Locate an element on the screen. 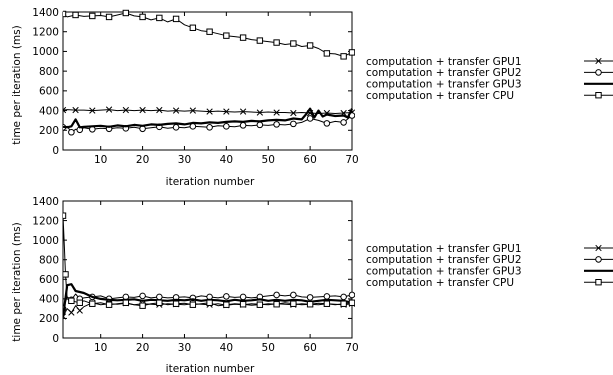  bottom-chart-xlabel: iteration number is located at coordinates (210, 369).